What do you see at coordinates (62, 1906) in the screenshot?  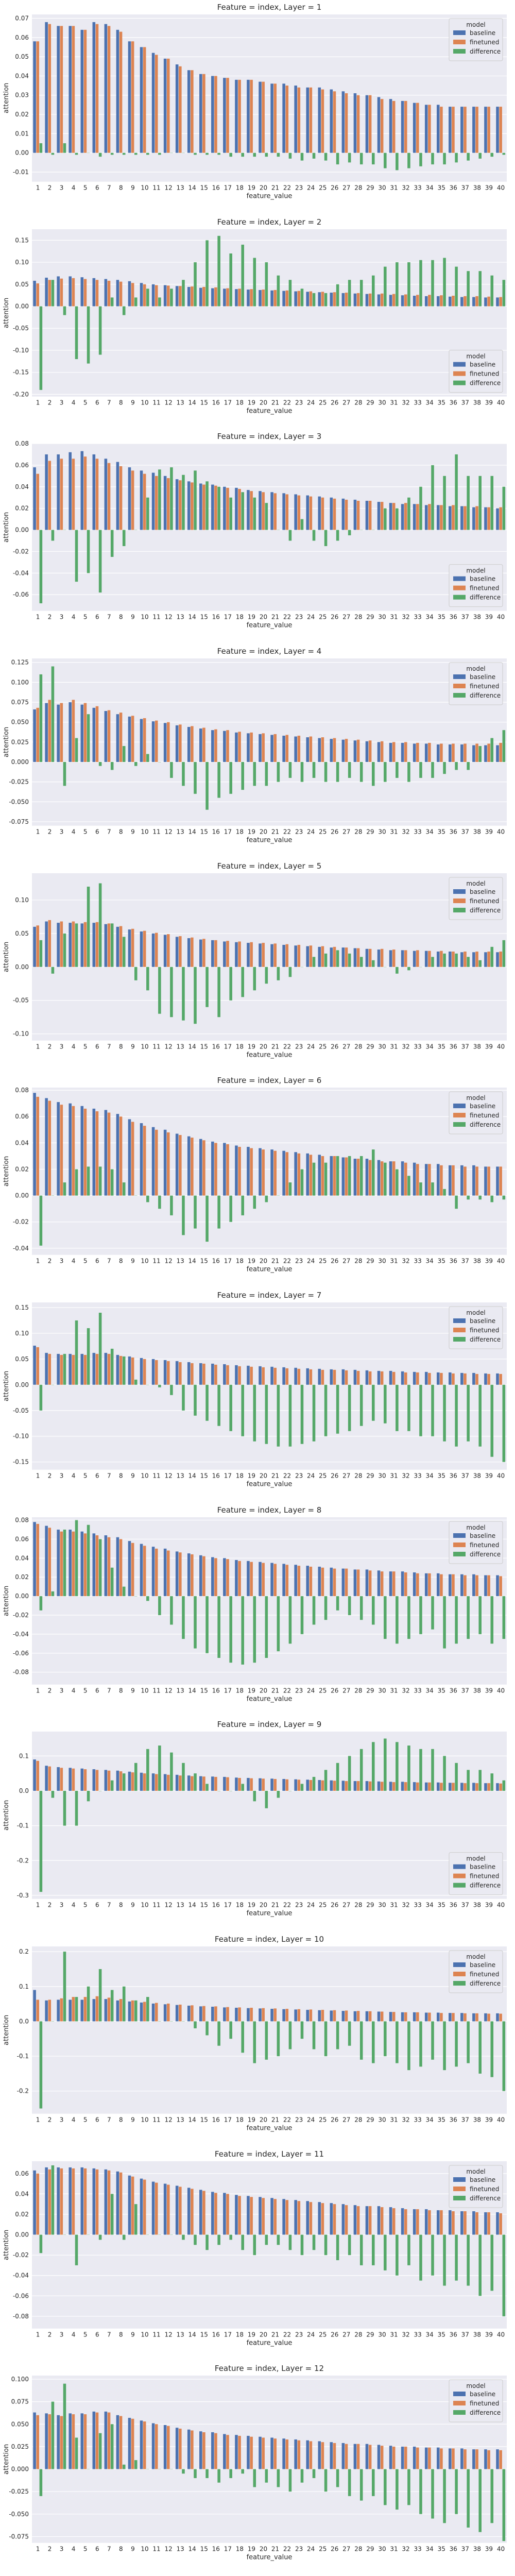 I see `x-tick-label: 3` at bounding box center [62, 1906].